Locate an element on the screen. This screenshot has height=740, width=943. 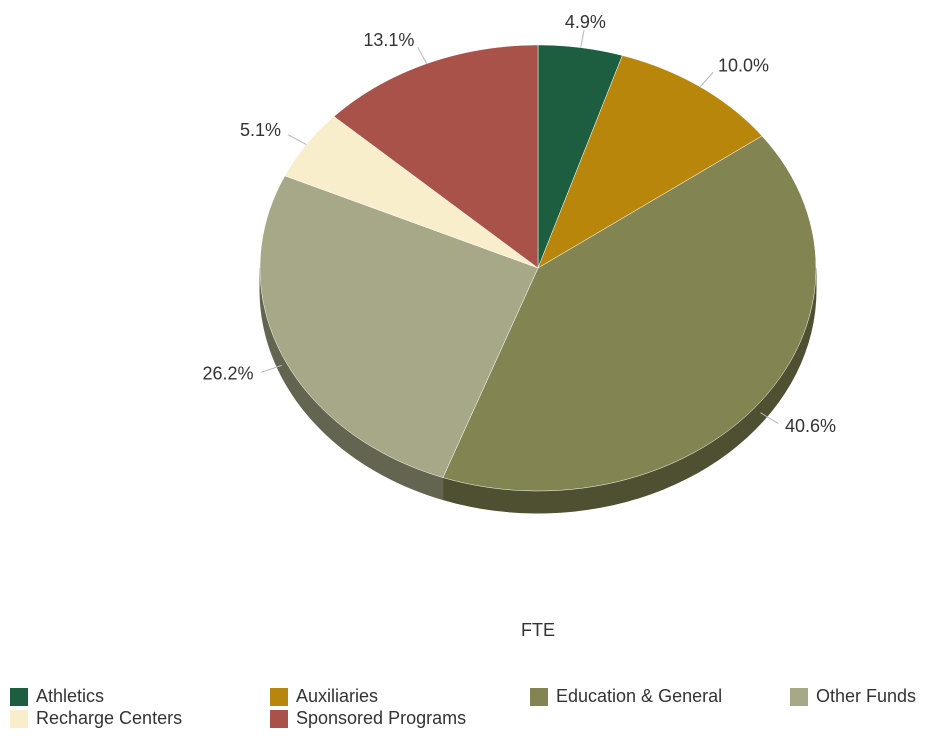
legend-label: Sponsored Programs is located at coordinates (381, 718).